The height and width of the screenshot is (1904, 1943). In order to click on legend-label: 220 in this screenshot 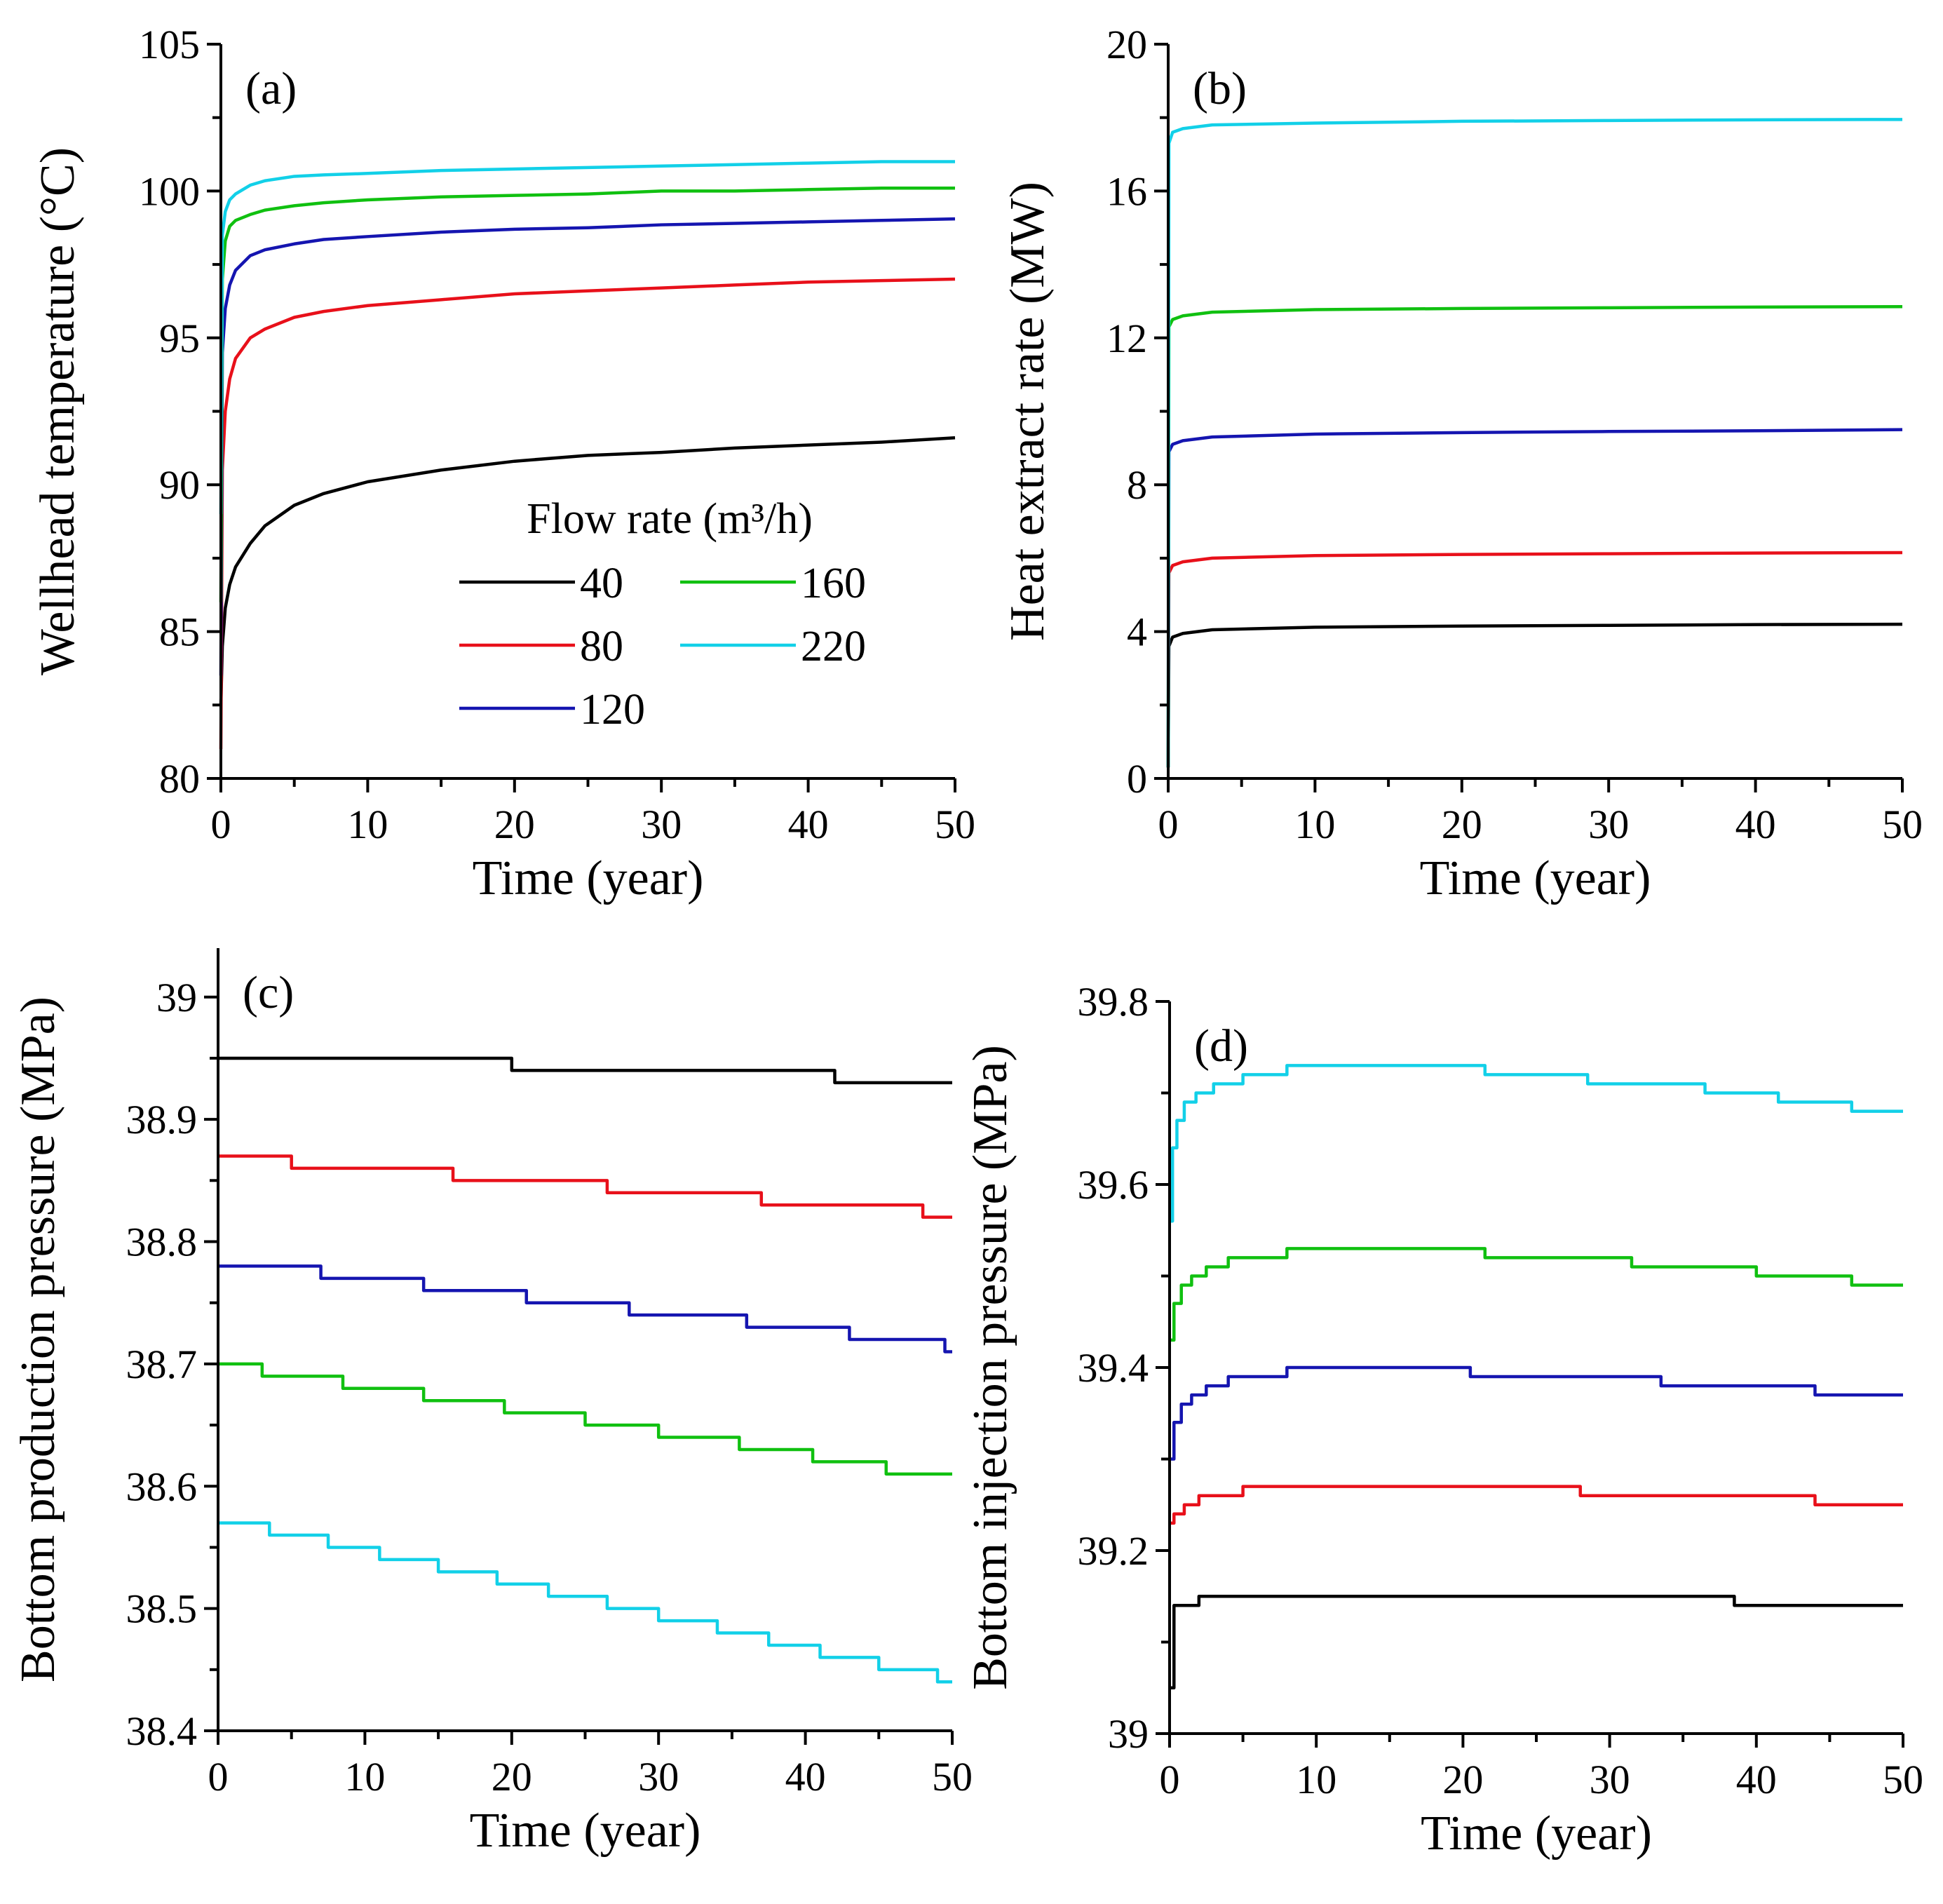, I will do `click(833, 647)`.